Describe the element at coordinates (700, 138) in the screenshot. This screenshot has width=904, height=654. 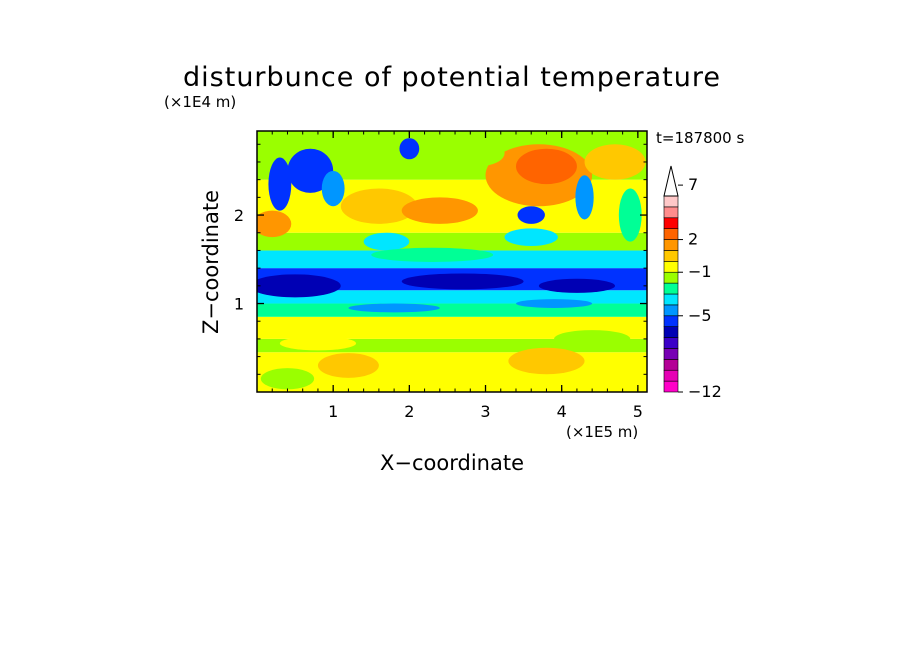
I see `time-label: t=187800 s` at that location.